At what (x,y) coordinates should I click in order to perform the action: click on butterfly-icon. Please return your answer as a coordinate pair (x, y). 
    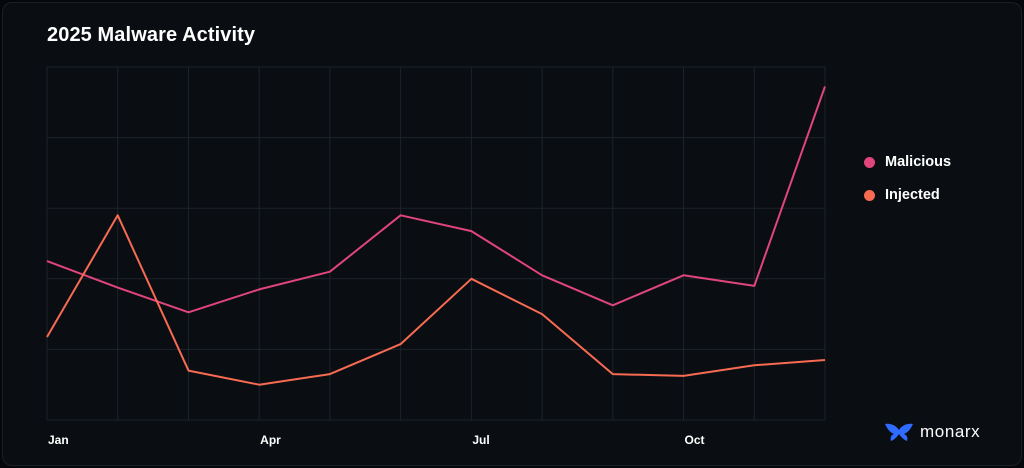
    Looking at the image, I should click on (899, 432).